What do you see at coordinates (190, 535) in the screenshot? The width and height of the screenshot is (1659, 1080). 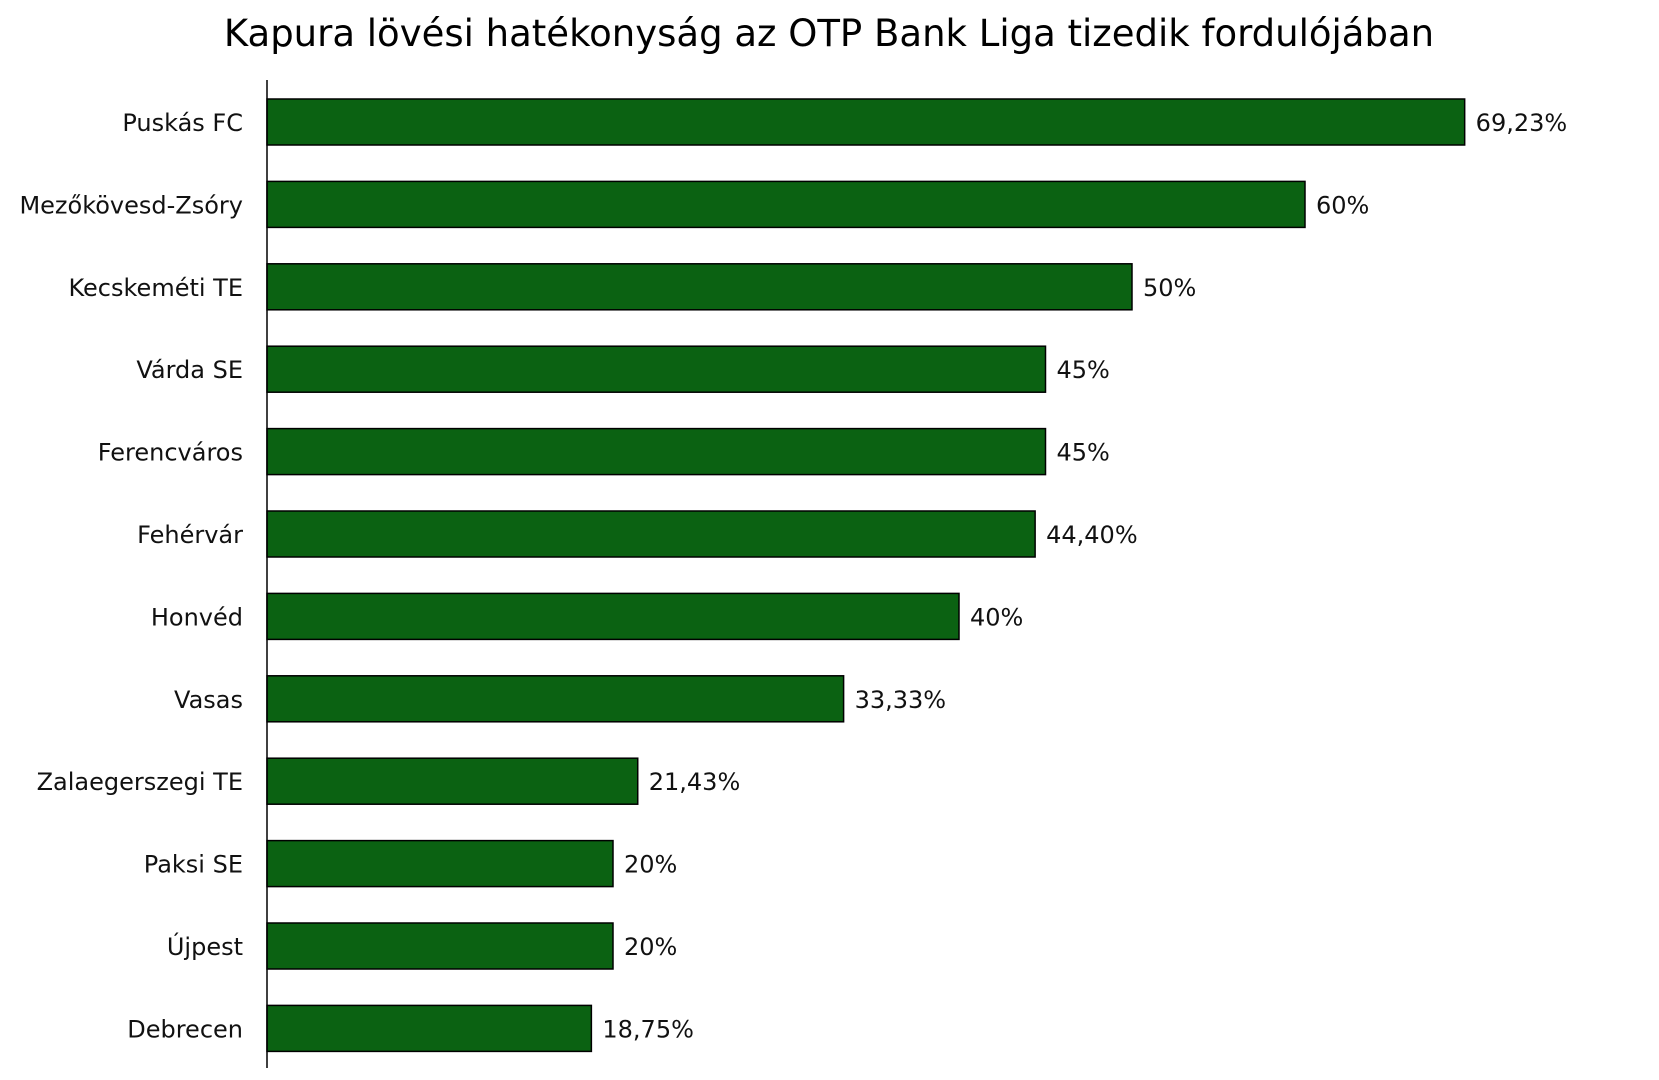 I see `category-label: Fehérvár` at bounding box center [190, 535].